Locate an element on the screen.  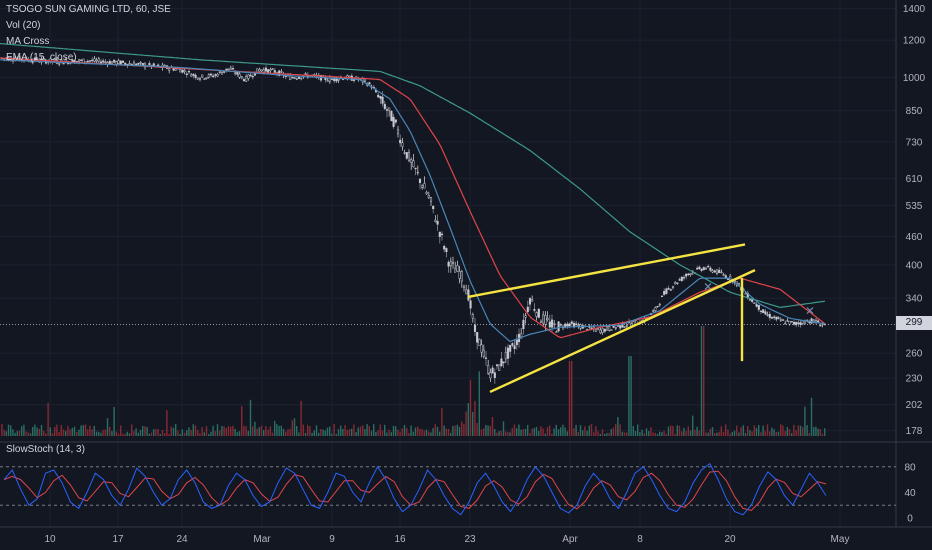
time-tick-label: 8 is located at coordinates (640, 539).